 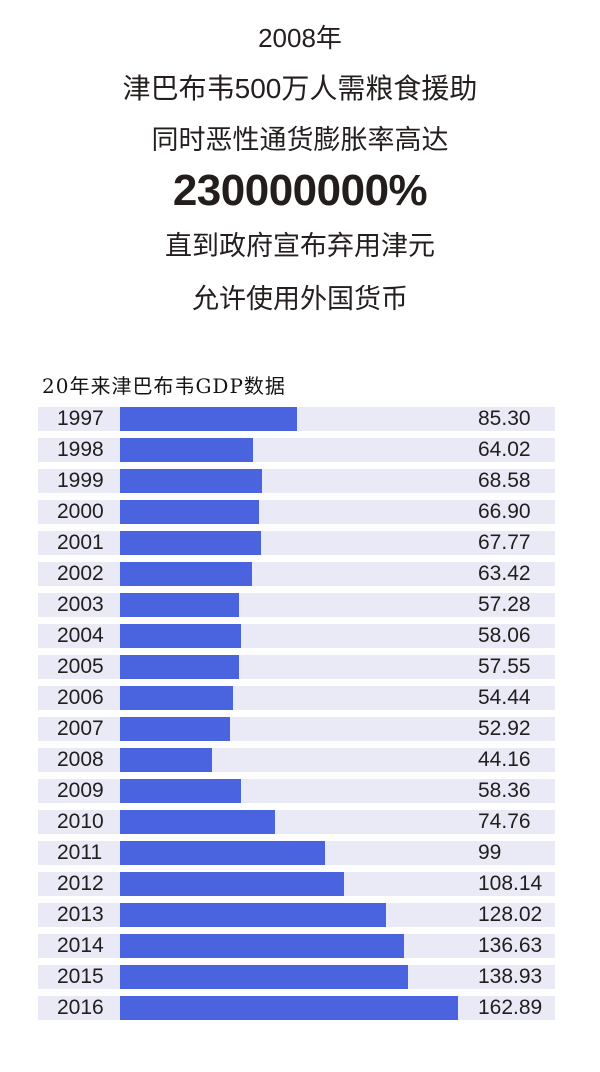 I want to click on year-label: 2007, so click(x=80, y=728).